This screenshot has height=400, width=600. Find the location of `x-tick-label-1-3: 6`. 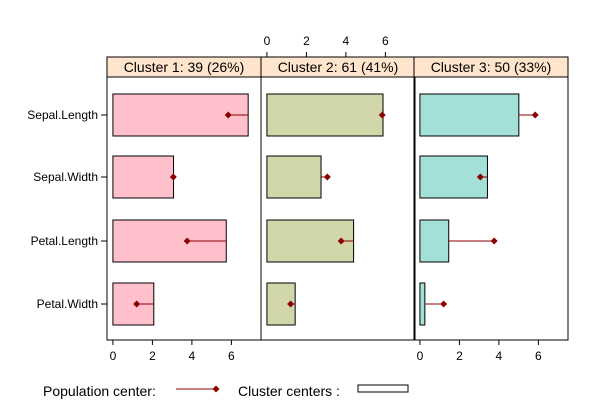

x-tick-label-1-3: 6 is located at coordinates (231, 356).